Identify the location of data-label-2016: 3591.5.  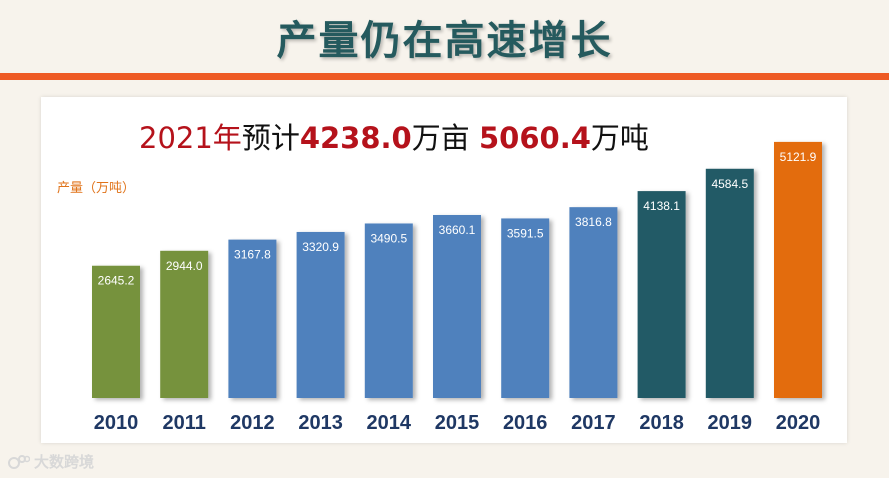
(525, 233).